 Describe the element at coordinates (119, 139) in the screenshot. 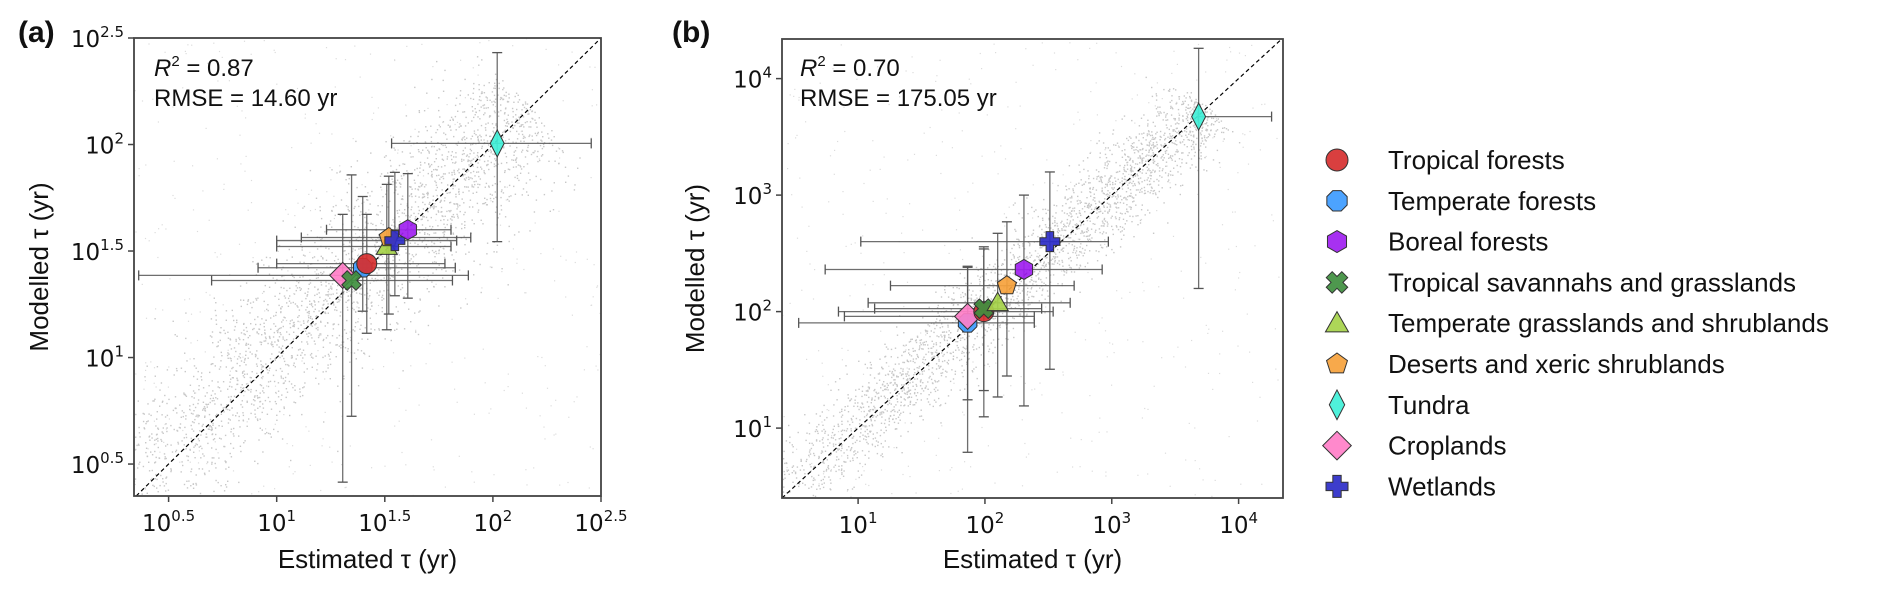

I see `tick-exponent: 2` at that location.